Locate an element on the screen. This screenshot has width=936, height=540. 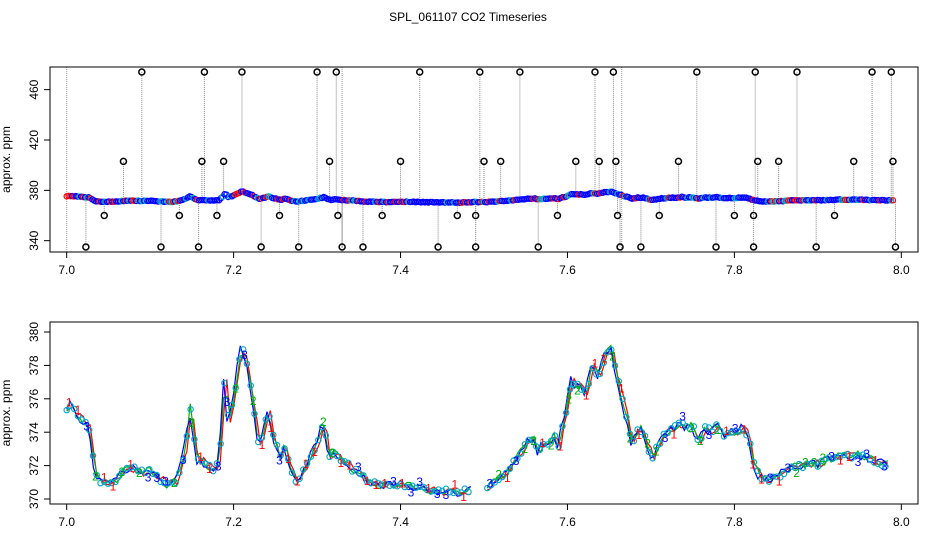
raw-data-point is located at coordinates (893, 200).